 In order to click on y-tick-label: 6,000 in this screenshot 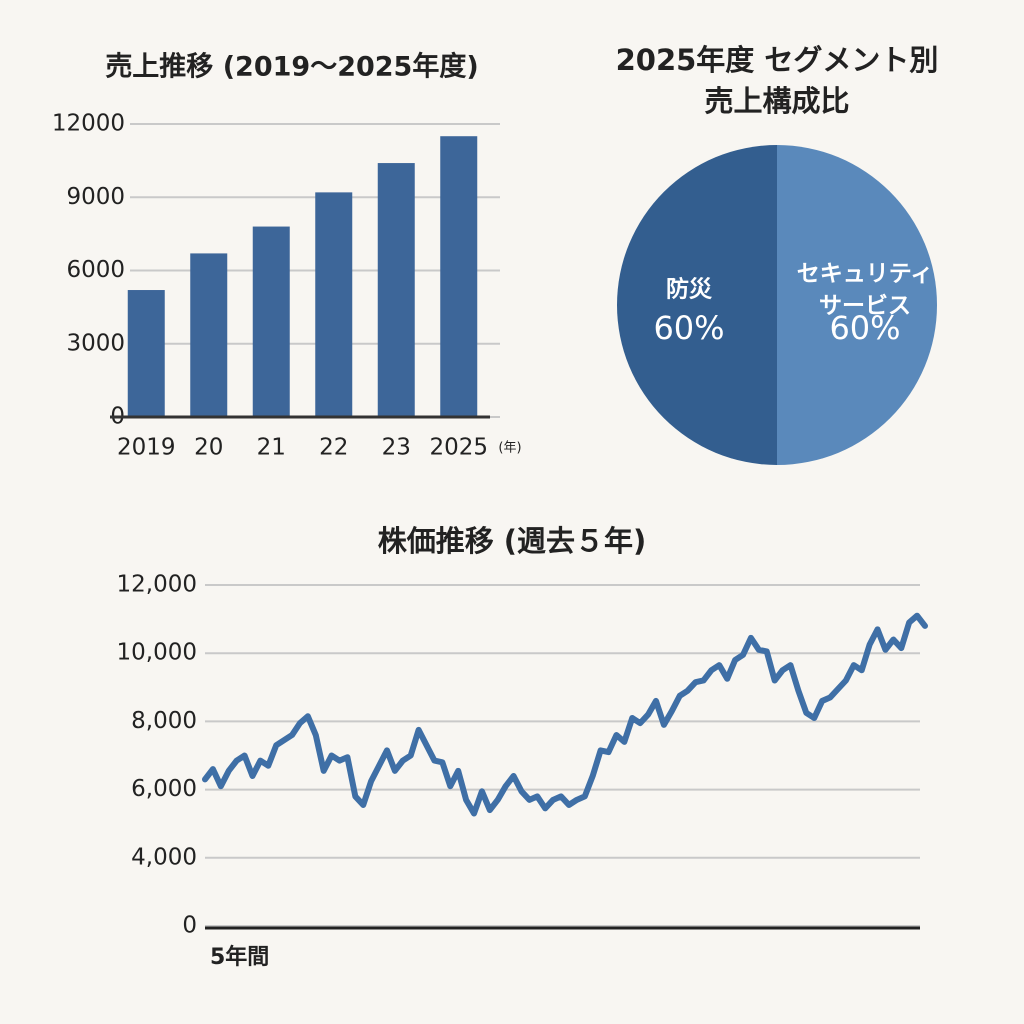, I will do `click(164, 789)`.